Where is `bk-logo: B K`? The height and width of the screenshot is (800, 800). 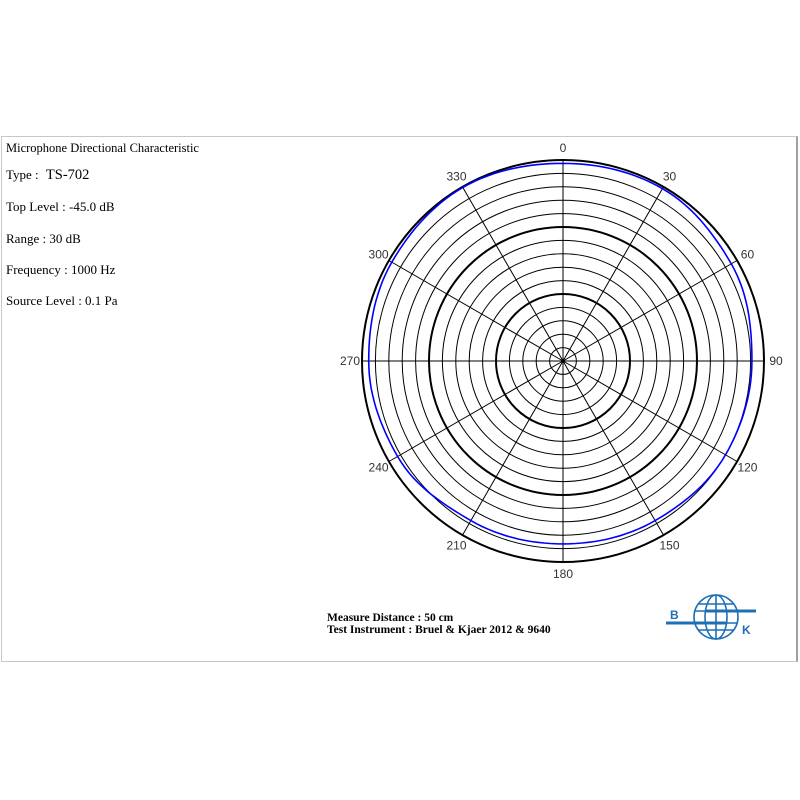 bk-logo: B K is located at coordinates (711, 617).